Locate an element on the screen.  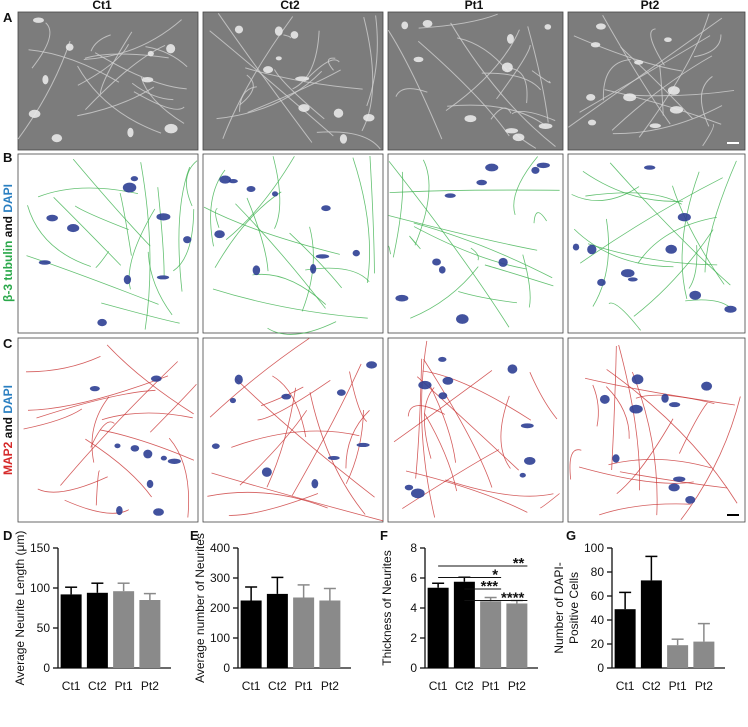
panel-label: G is located at coordinates (571, 535).